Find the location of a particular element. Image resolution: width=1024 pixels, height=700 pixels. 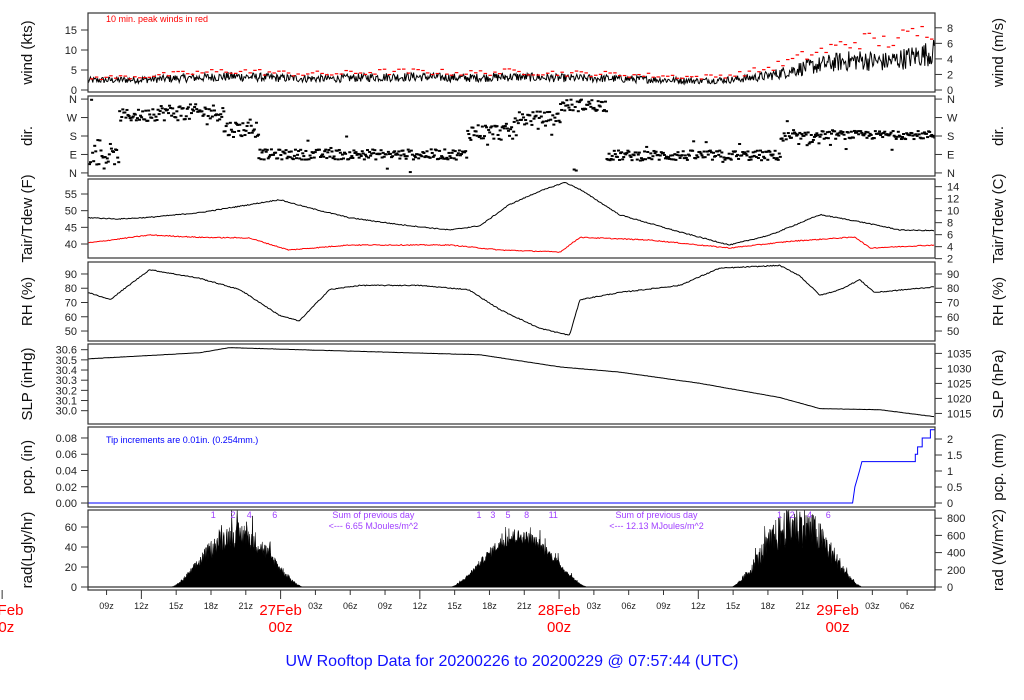

y-axis-label: Tair/Tdew (F) is located at coordinates (27, 218).